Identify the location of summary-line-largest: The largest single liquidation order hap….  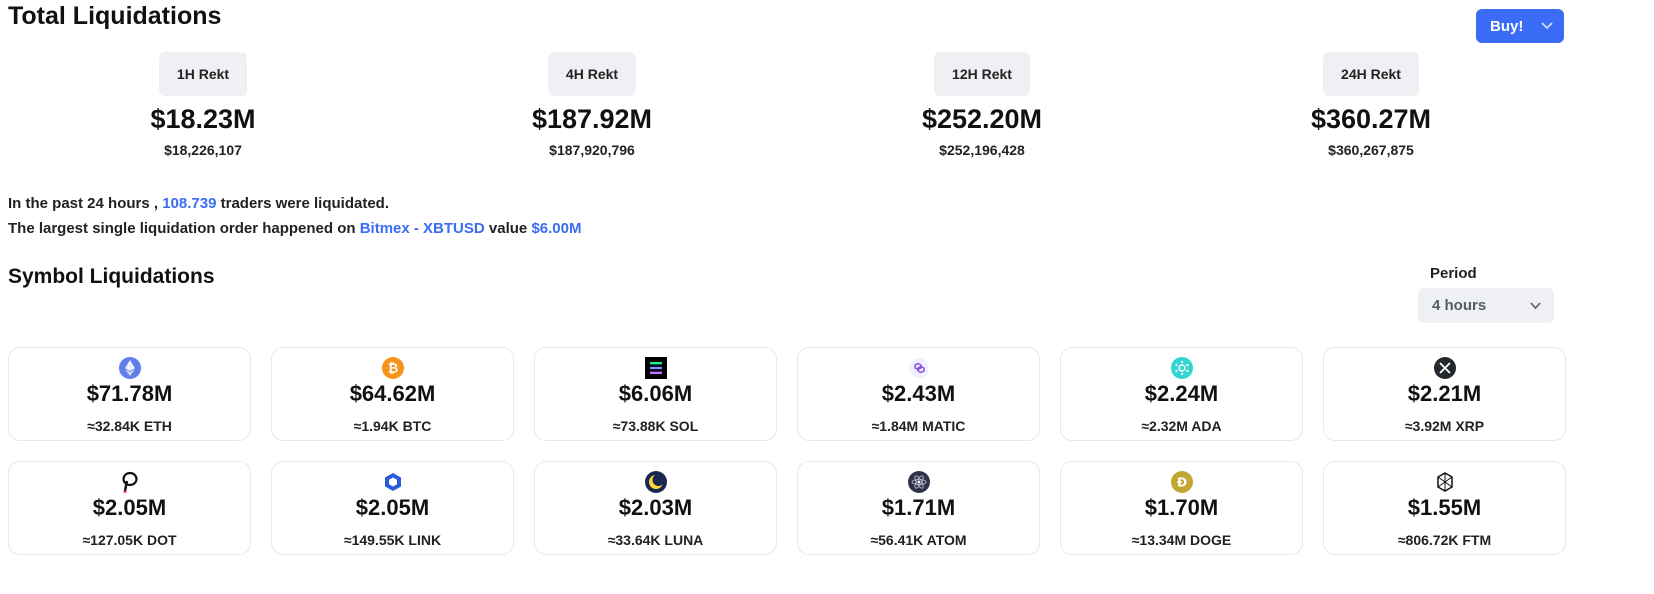
(294, 228).